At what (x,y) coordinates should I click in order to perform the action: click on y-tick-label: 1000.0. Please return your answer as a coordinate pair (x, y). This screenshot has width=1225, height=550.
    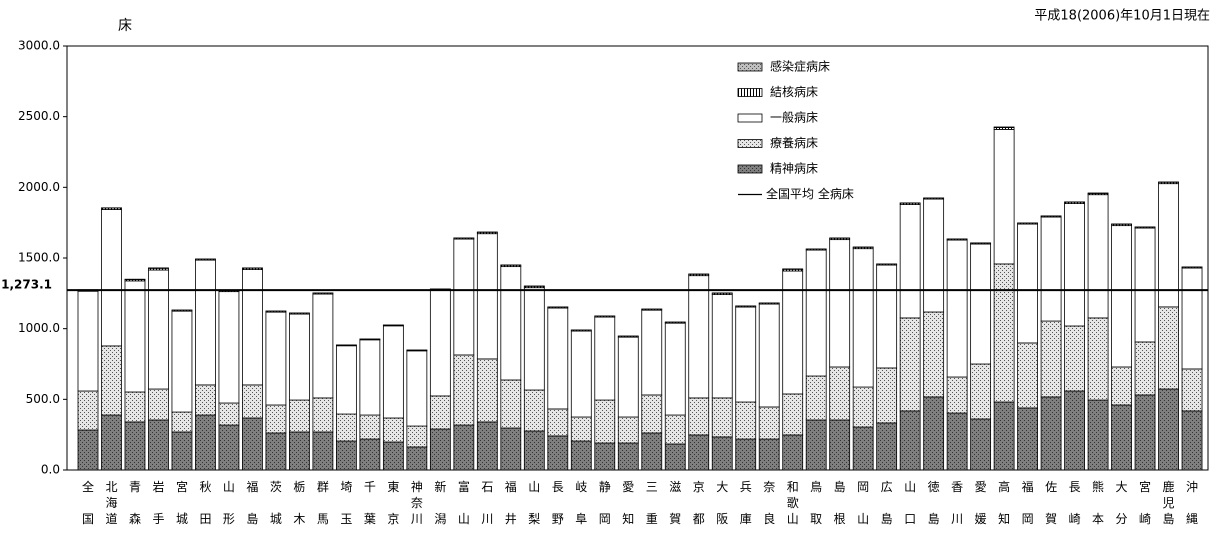
    Looking at the image, I should click on (39, 328).